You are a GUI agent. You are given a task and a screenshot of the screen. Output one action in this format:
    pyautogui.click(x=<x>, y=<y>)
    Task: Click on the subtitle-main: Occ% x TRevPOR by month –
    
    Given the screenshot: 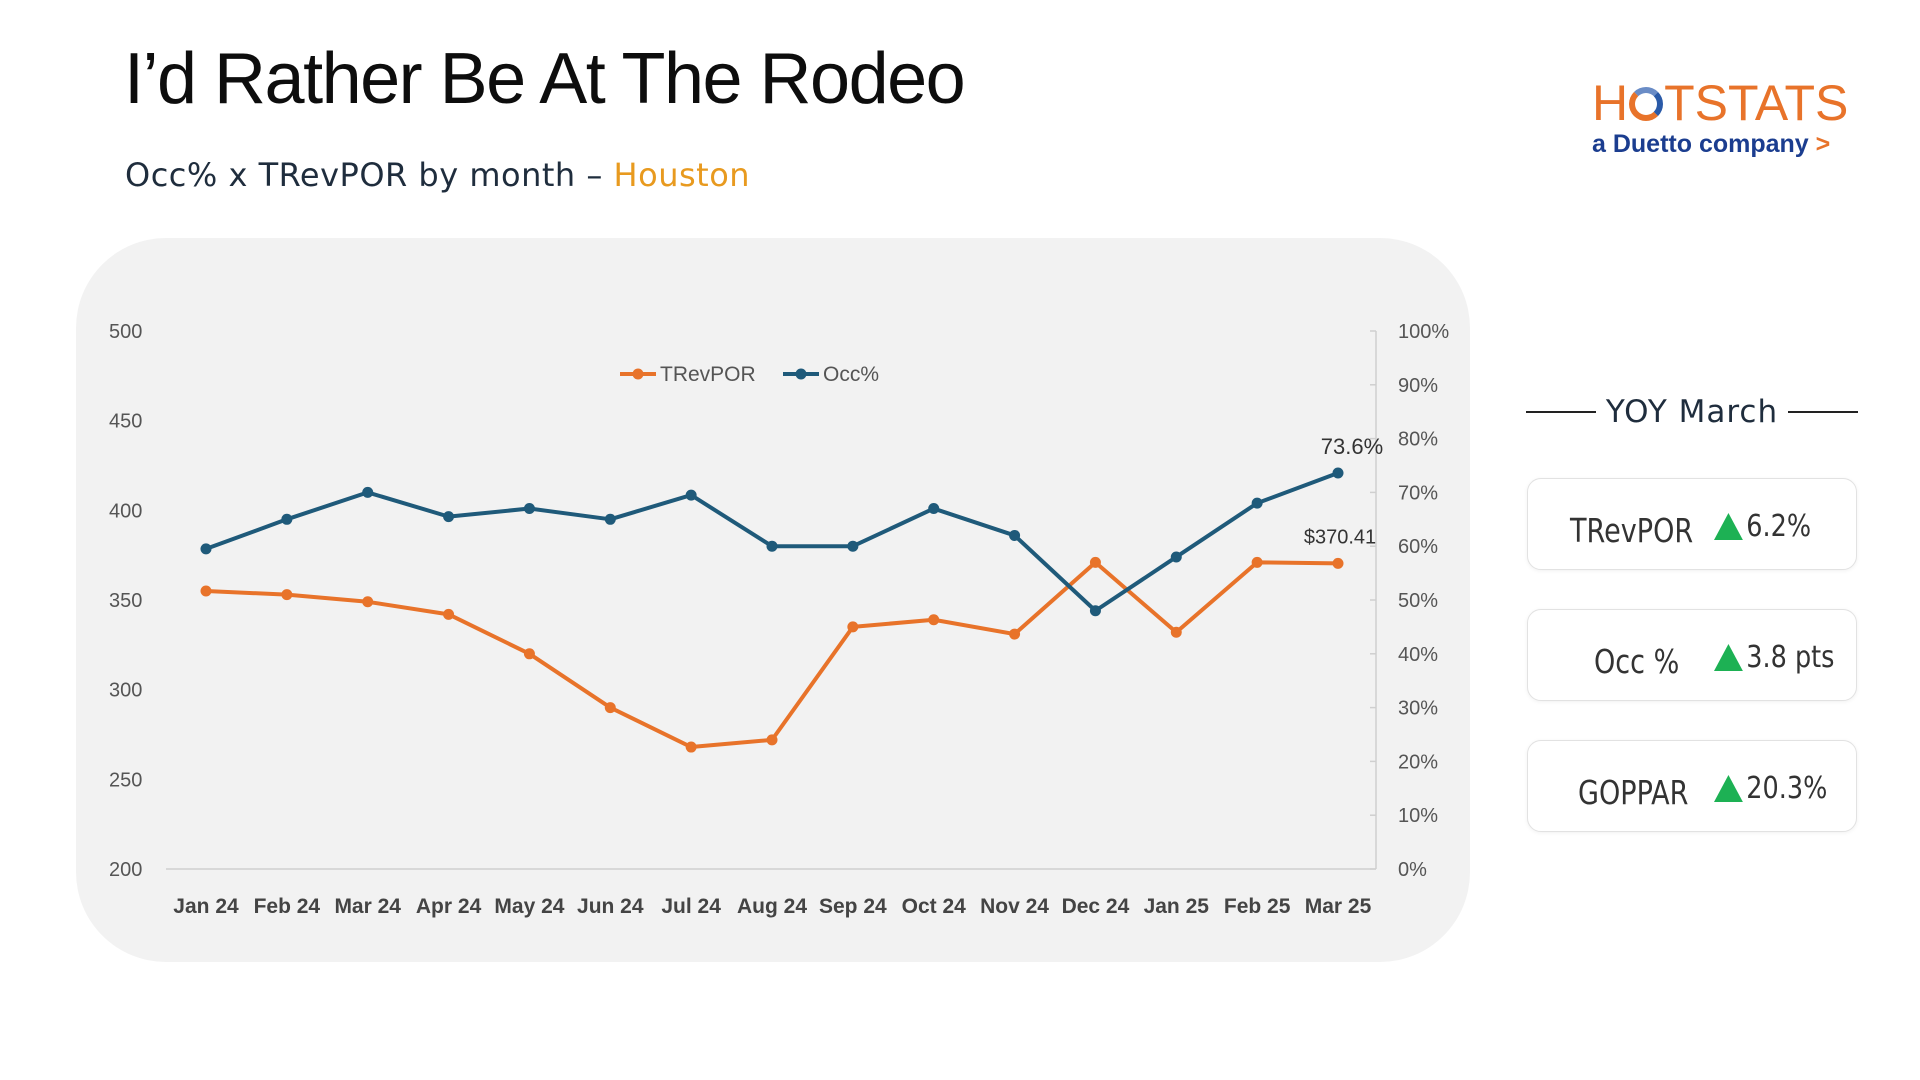 What is the action you would take?
    pyautogui.click(x=369, y=175)
    